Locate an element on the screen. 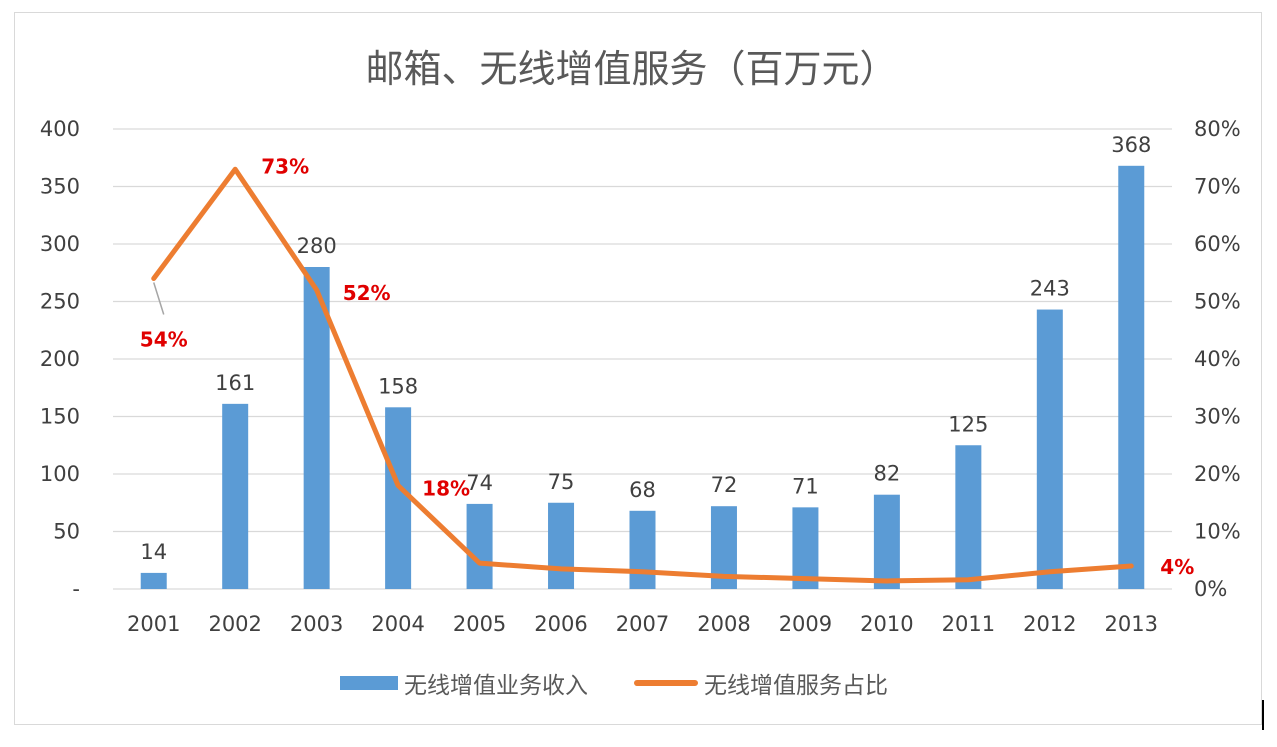  x-tick-label: 2003 is located at coordinates (316, 624).